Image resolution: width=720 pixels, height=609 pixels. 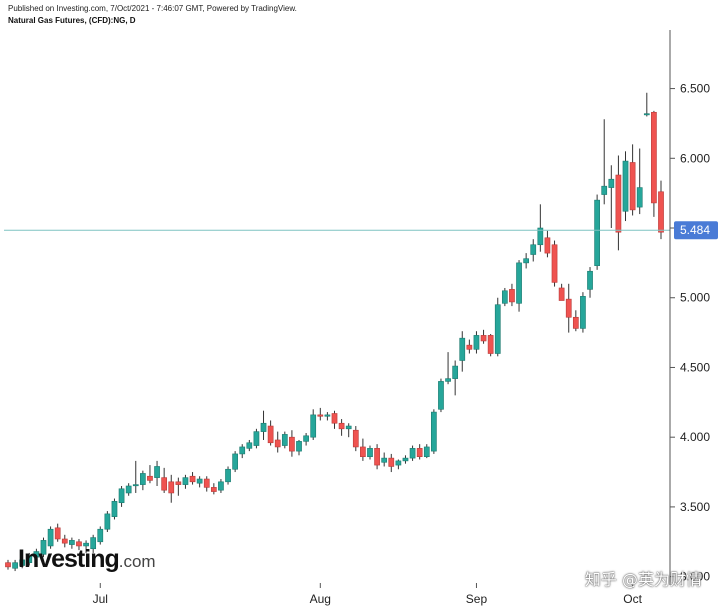 I want to click on price-tick-label: 5.000, so click(x=695, y=298).